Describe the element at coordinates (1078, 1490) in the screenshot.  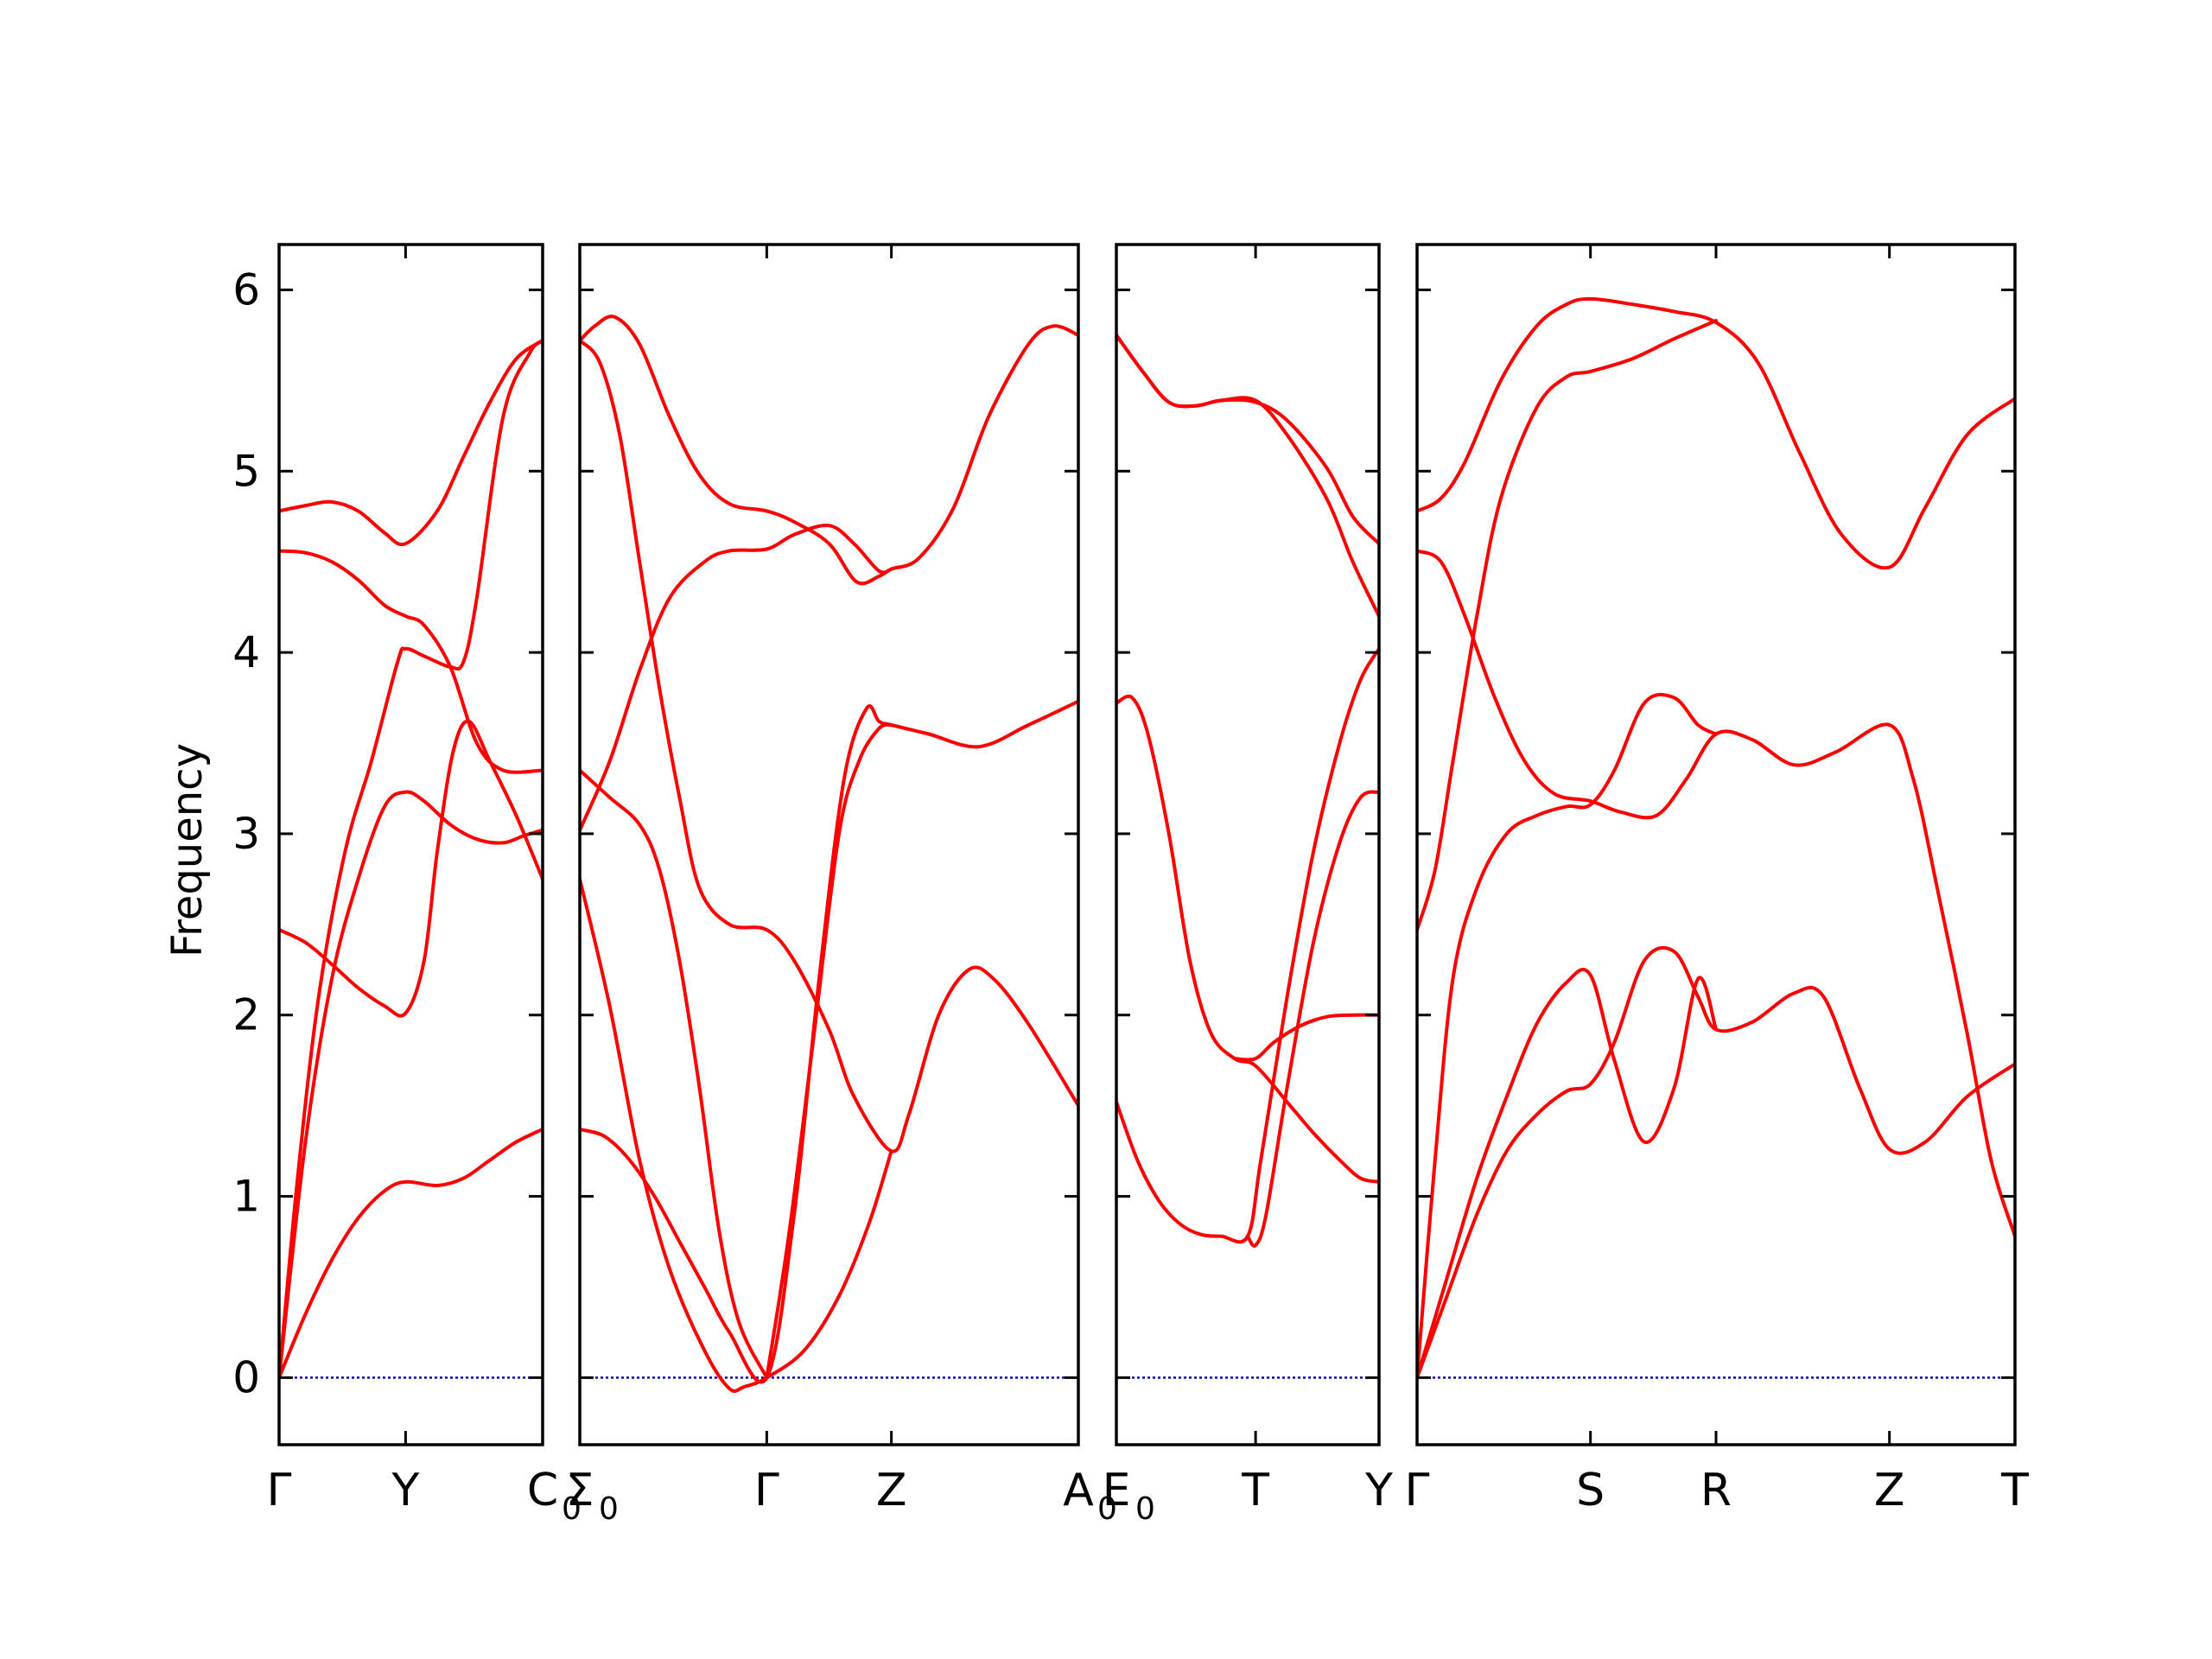
I see `x-tick-label: A` at that location.